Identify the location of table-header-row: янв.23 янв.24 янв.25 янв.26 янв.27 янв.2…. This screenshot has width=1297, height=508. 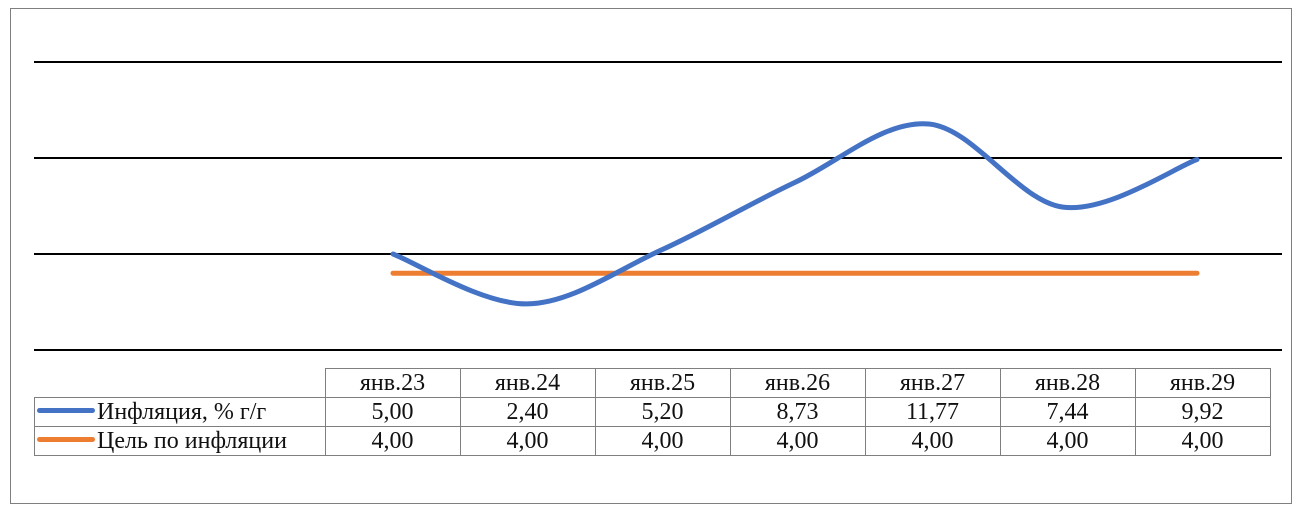
(652, 383).